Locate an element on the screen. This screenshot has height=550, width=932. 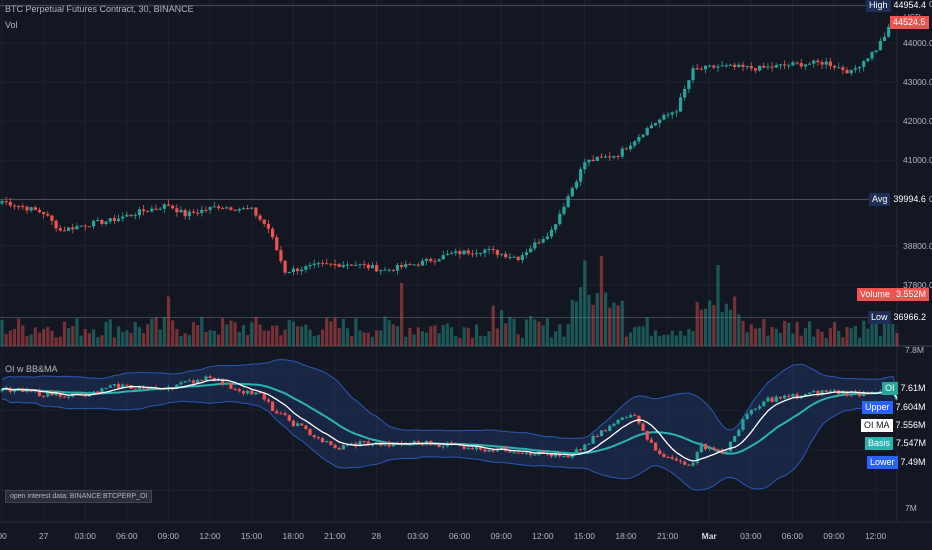
oi-axis-tick: 7.8M is located at coordinates (914, 350).